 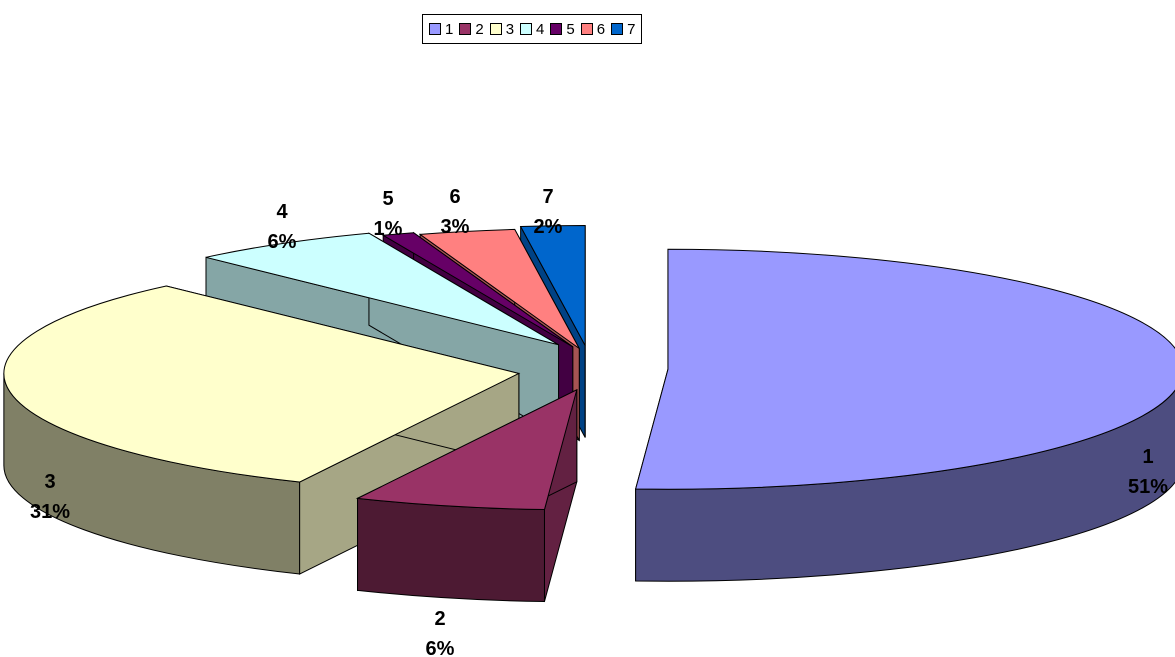 What do you see at coordinates (479, 29) in the screenshot?
I see `legend-label-2: 2` at bounding box center [479, 29].